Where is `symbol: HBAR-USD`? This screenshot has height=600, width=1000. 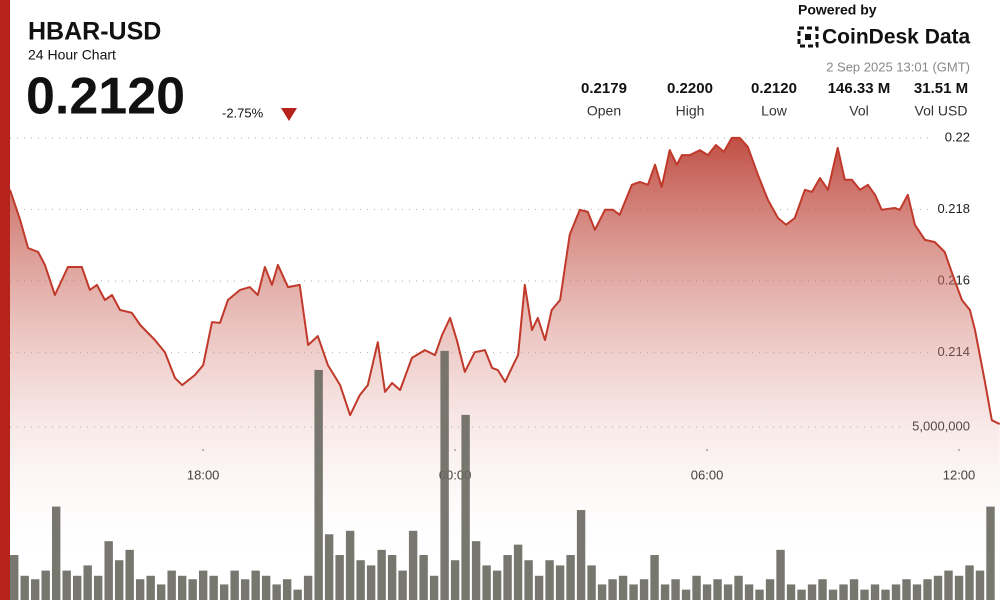
symbol: HBAR-USD is located at coordinates (94, 32).